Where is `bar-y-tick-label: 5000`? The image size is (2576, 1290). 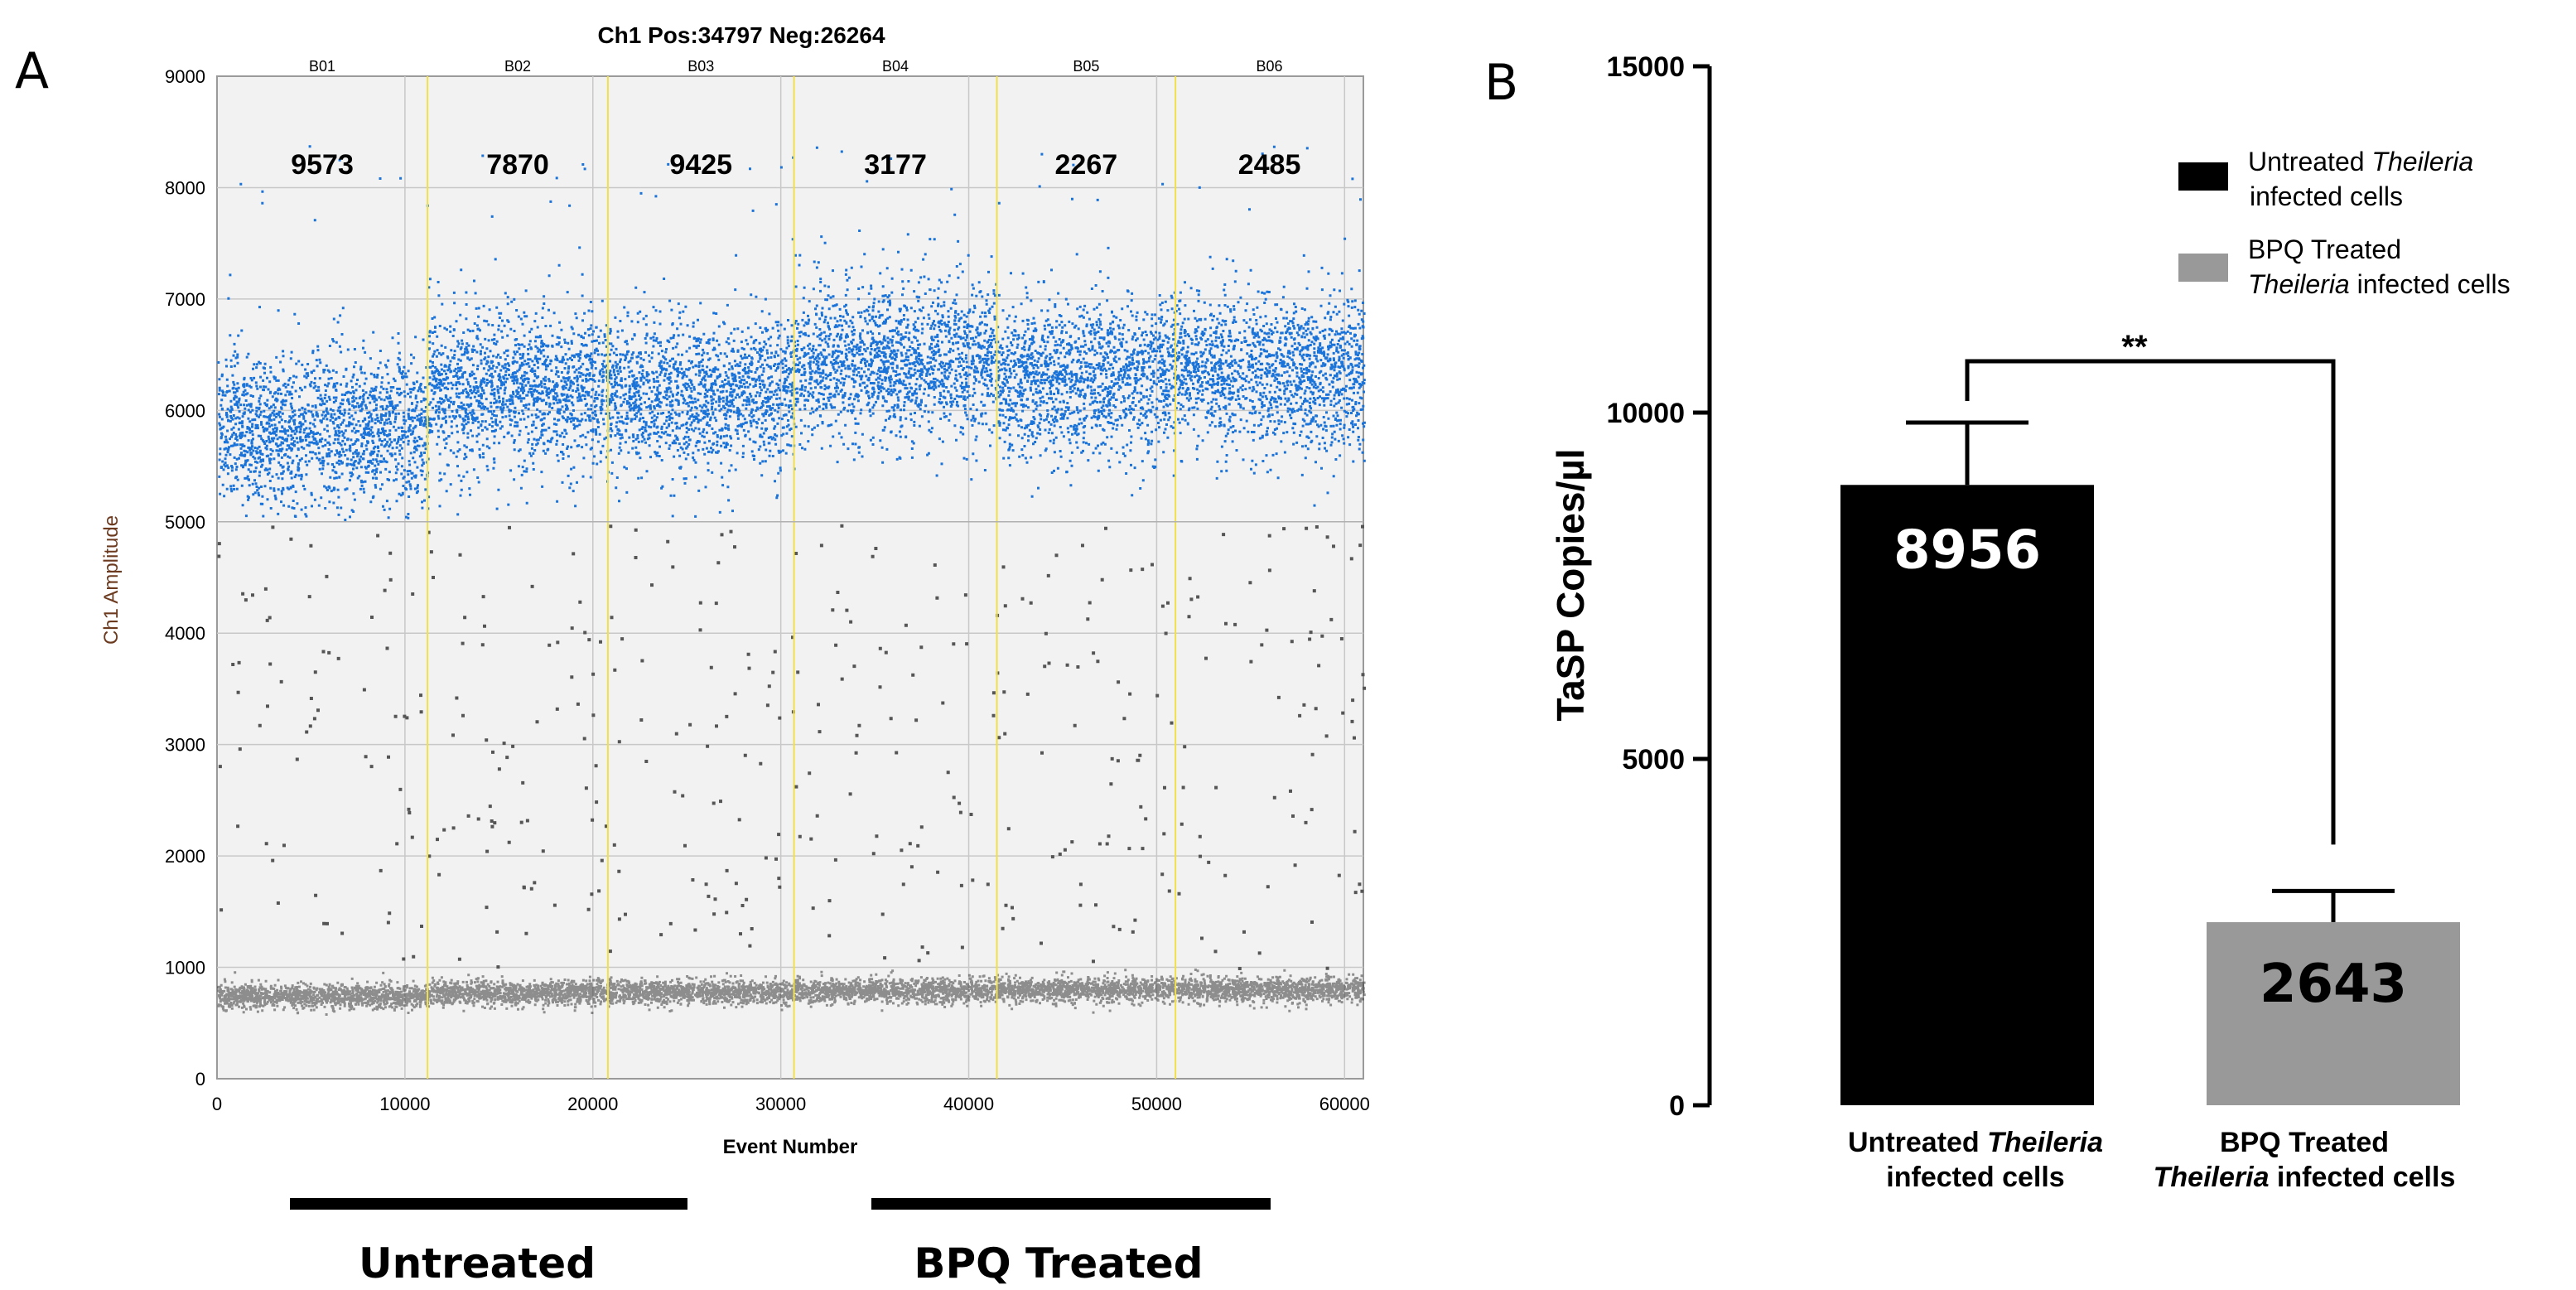
bar-y-tick-label: 5000 is located at coordinates (1653, 759).